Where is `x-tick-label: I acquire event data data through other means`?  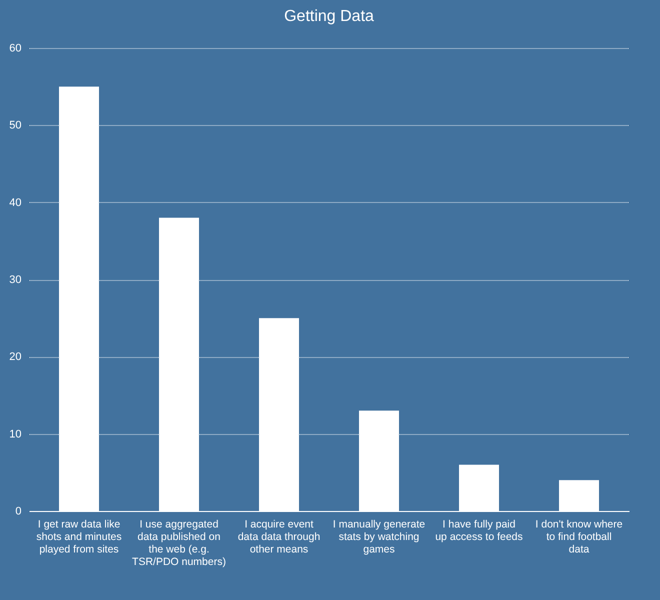
x-tick-label: I acquire event data data through other means is located at coordinates (279, 537).